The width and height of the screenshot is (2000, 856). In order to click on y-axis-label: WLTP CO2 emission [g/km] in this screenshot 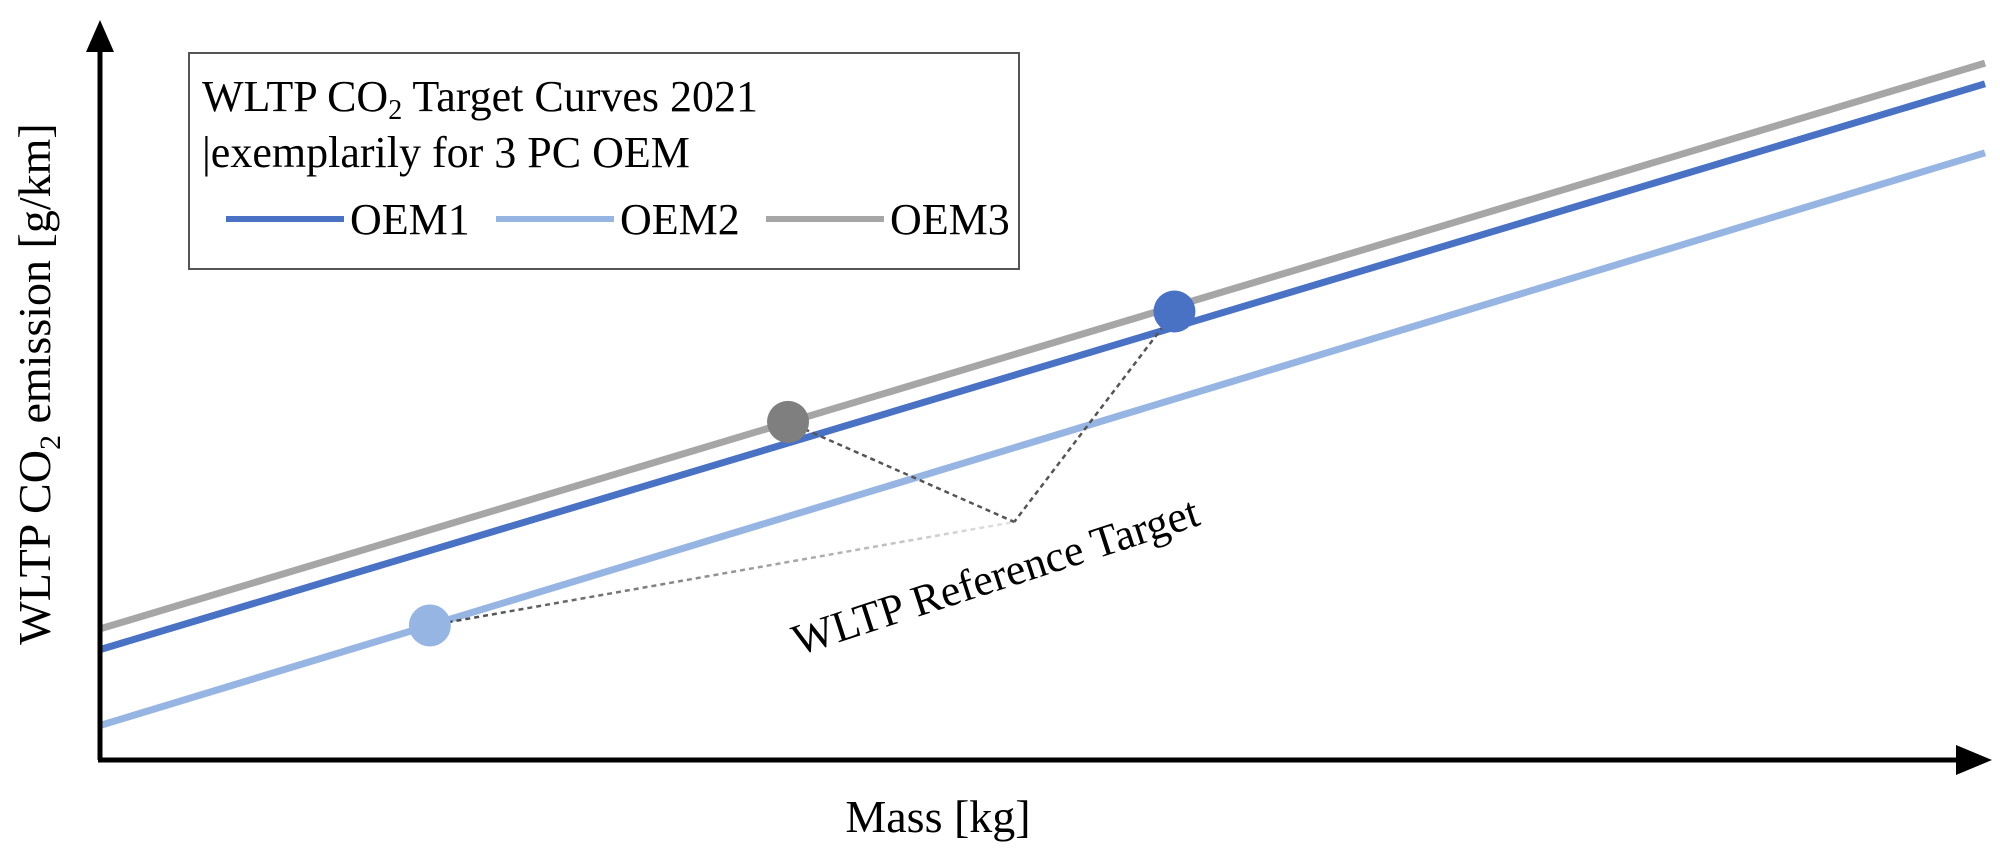, I will do `click(38, 383)`.